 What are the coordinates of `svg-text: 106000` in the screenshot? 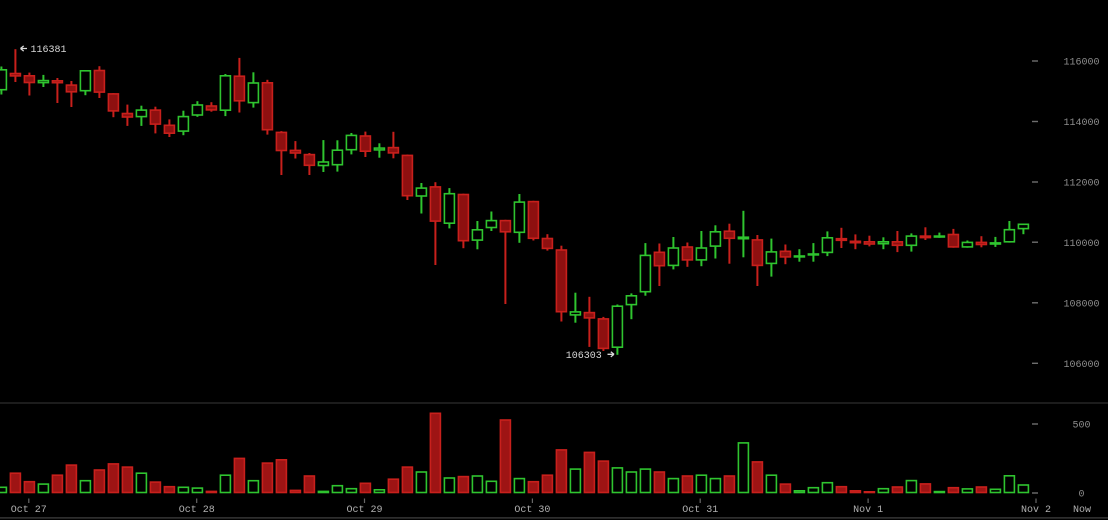 It's located at (1081, 365).